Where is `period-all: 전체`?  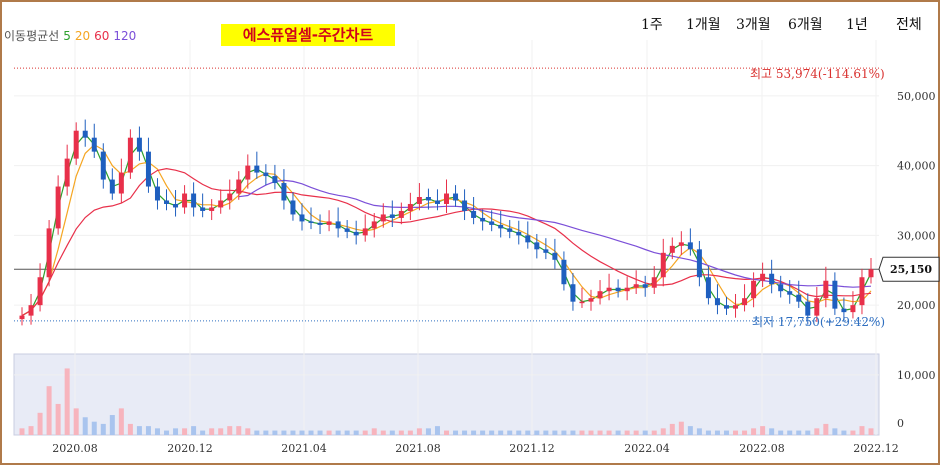 period-all: 전체 is located at coordinates (909, 25).